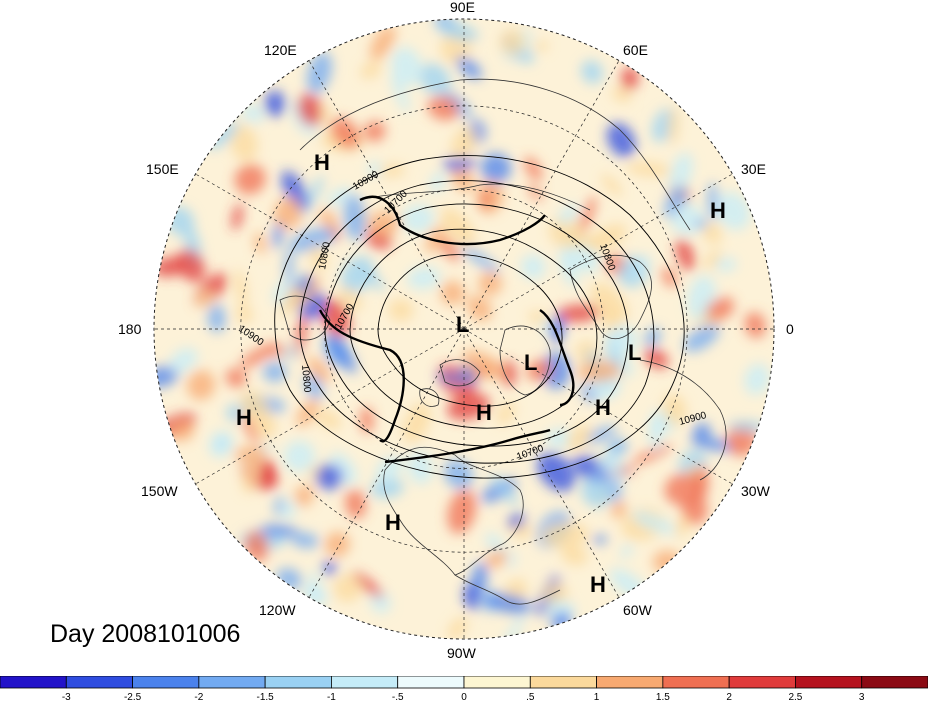 The image size is (928, 702). I want to click on colorbar-tick-label: 3, so click(862, 697).